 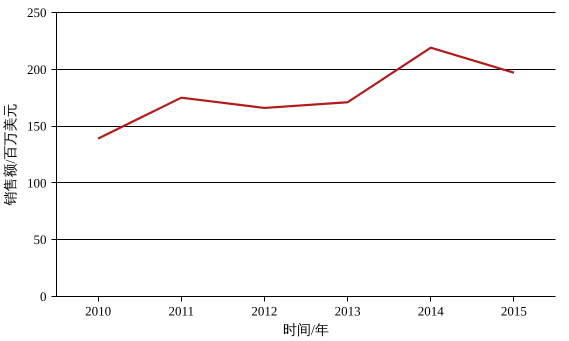 I want to click on x-axis-title: 时间/年, so click(x=306, y=330).